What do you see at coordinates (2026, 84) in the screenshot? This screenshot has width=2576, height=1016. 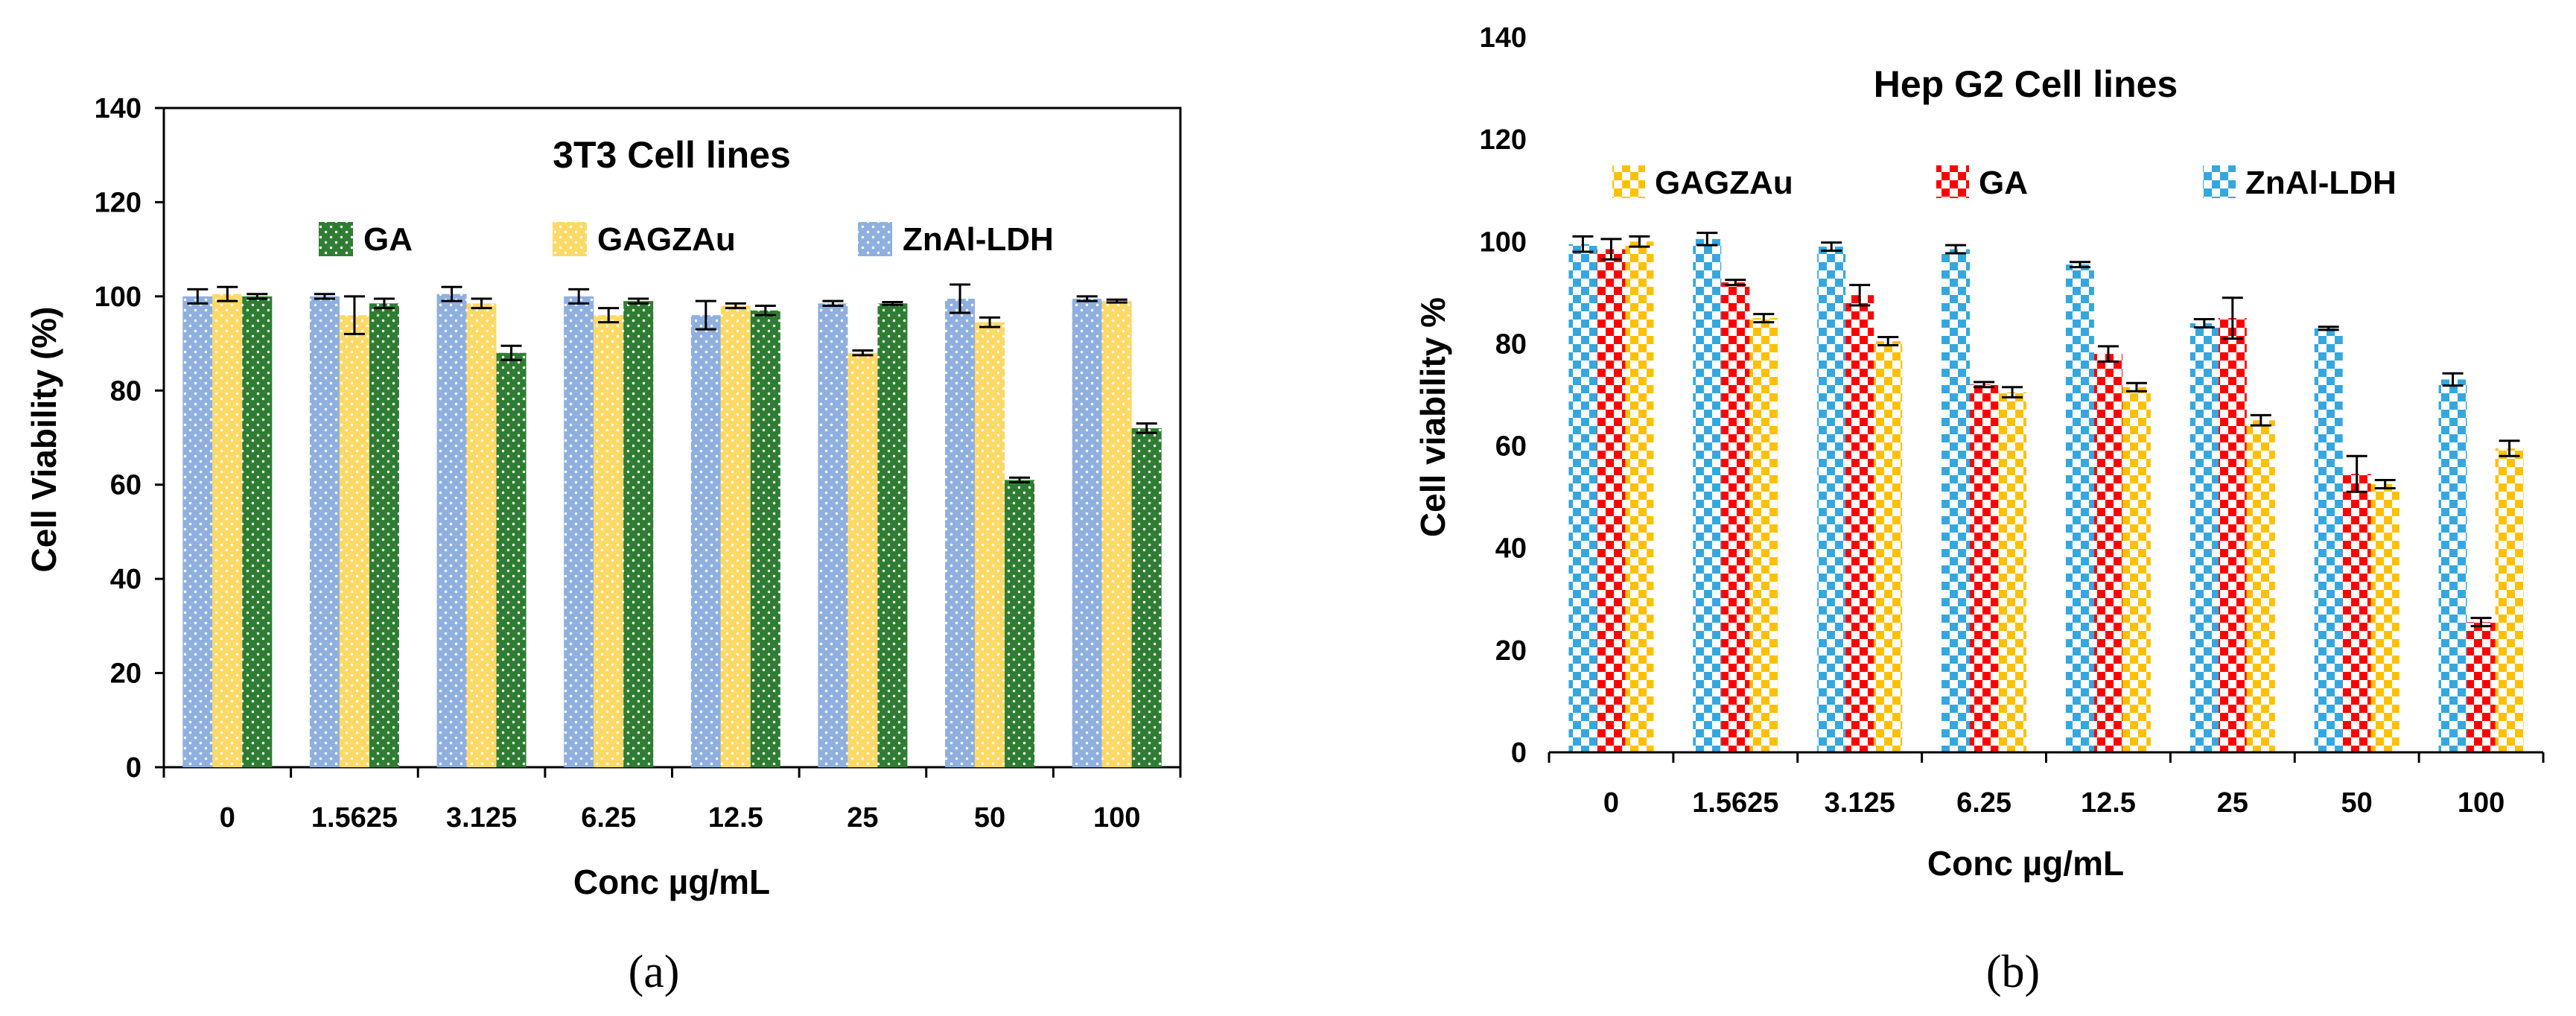 I see `chart-title-b: Hep G2 Cell lines` at bounding box center [2026, 84].